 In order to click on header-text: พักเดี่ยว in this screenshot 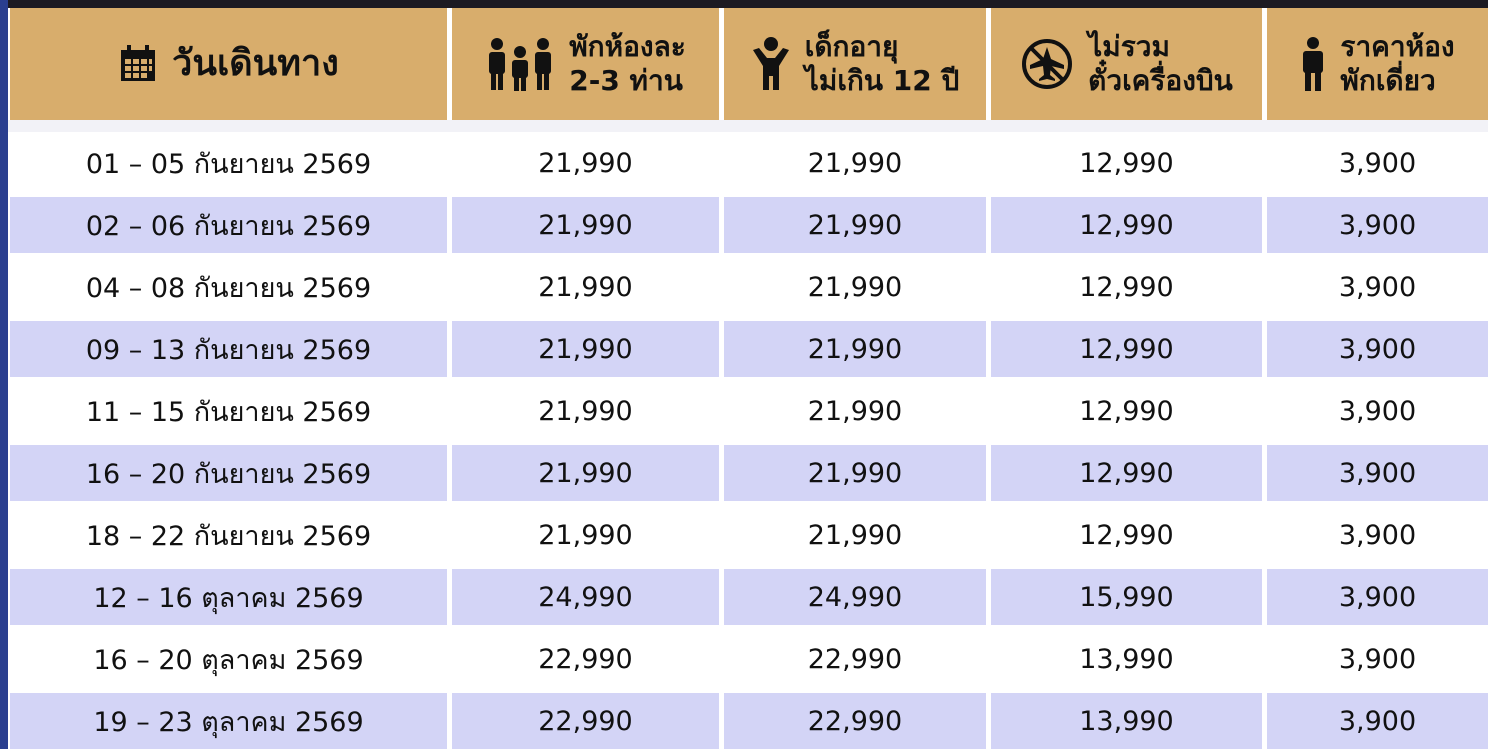, I will do `click(1388, 80)`.